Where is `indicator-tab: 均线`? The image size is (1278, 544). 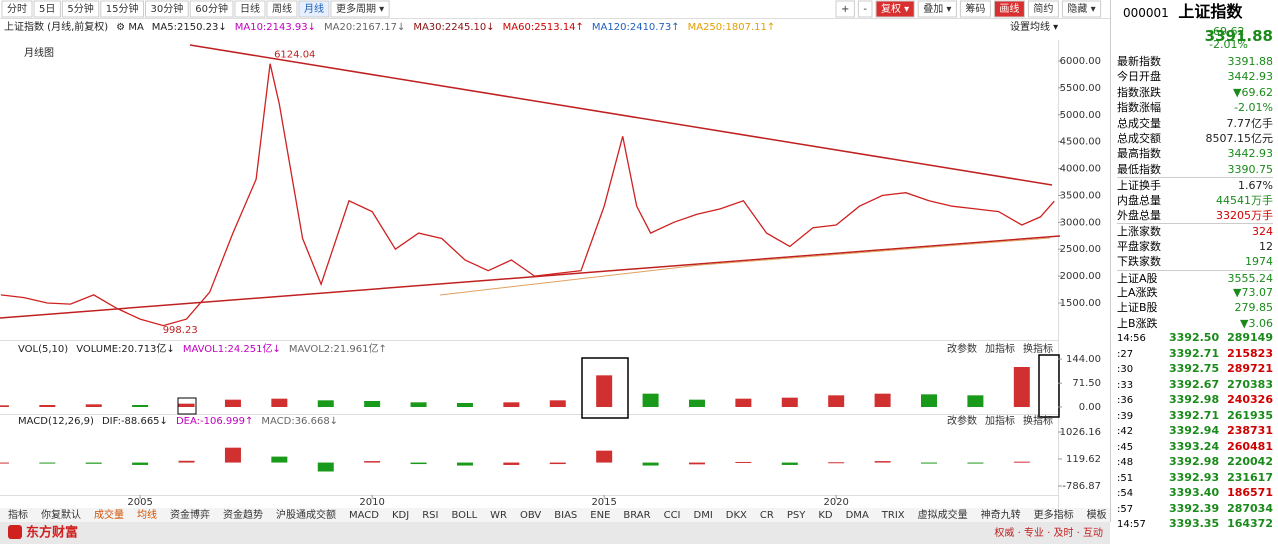 indicator-tab: 均线 is located at coordinates (147, 514).